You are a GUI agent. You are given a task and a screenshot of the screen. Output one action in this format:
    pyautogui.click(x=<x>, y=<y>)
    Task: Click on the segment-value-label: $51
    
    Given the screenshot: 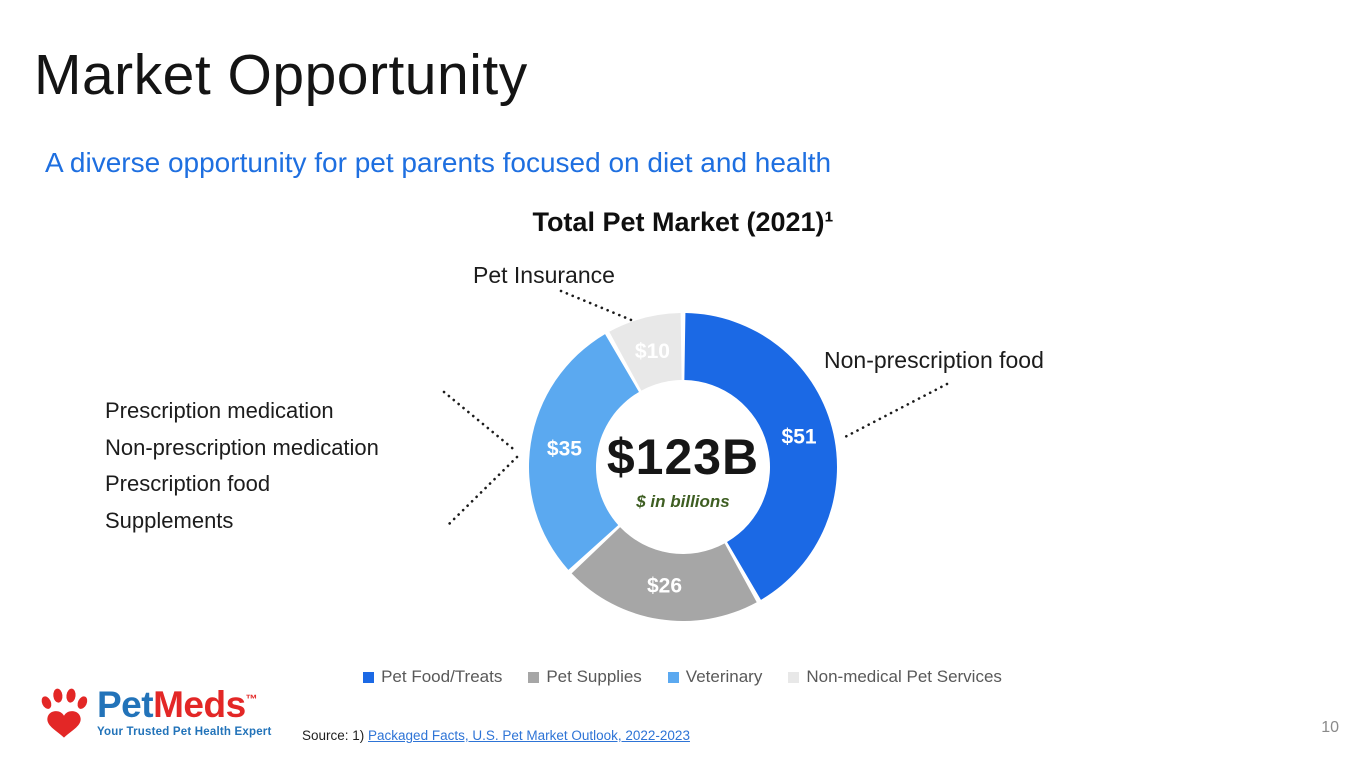 What is the action you would take?
    pyautogui.click(x=799, y=436)
    